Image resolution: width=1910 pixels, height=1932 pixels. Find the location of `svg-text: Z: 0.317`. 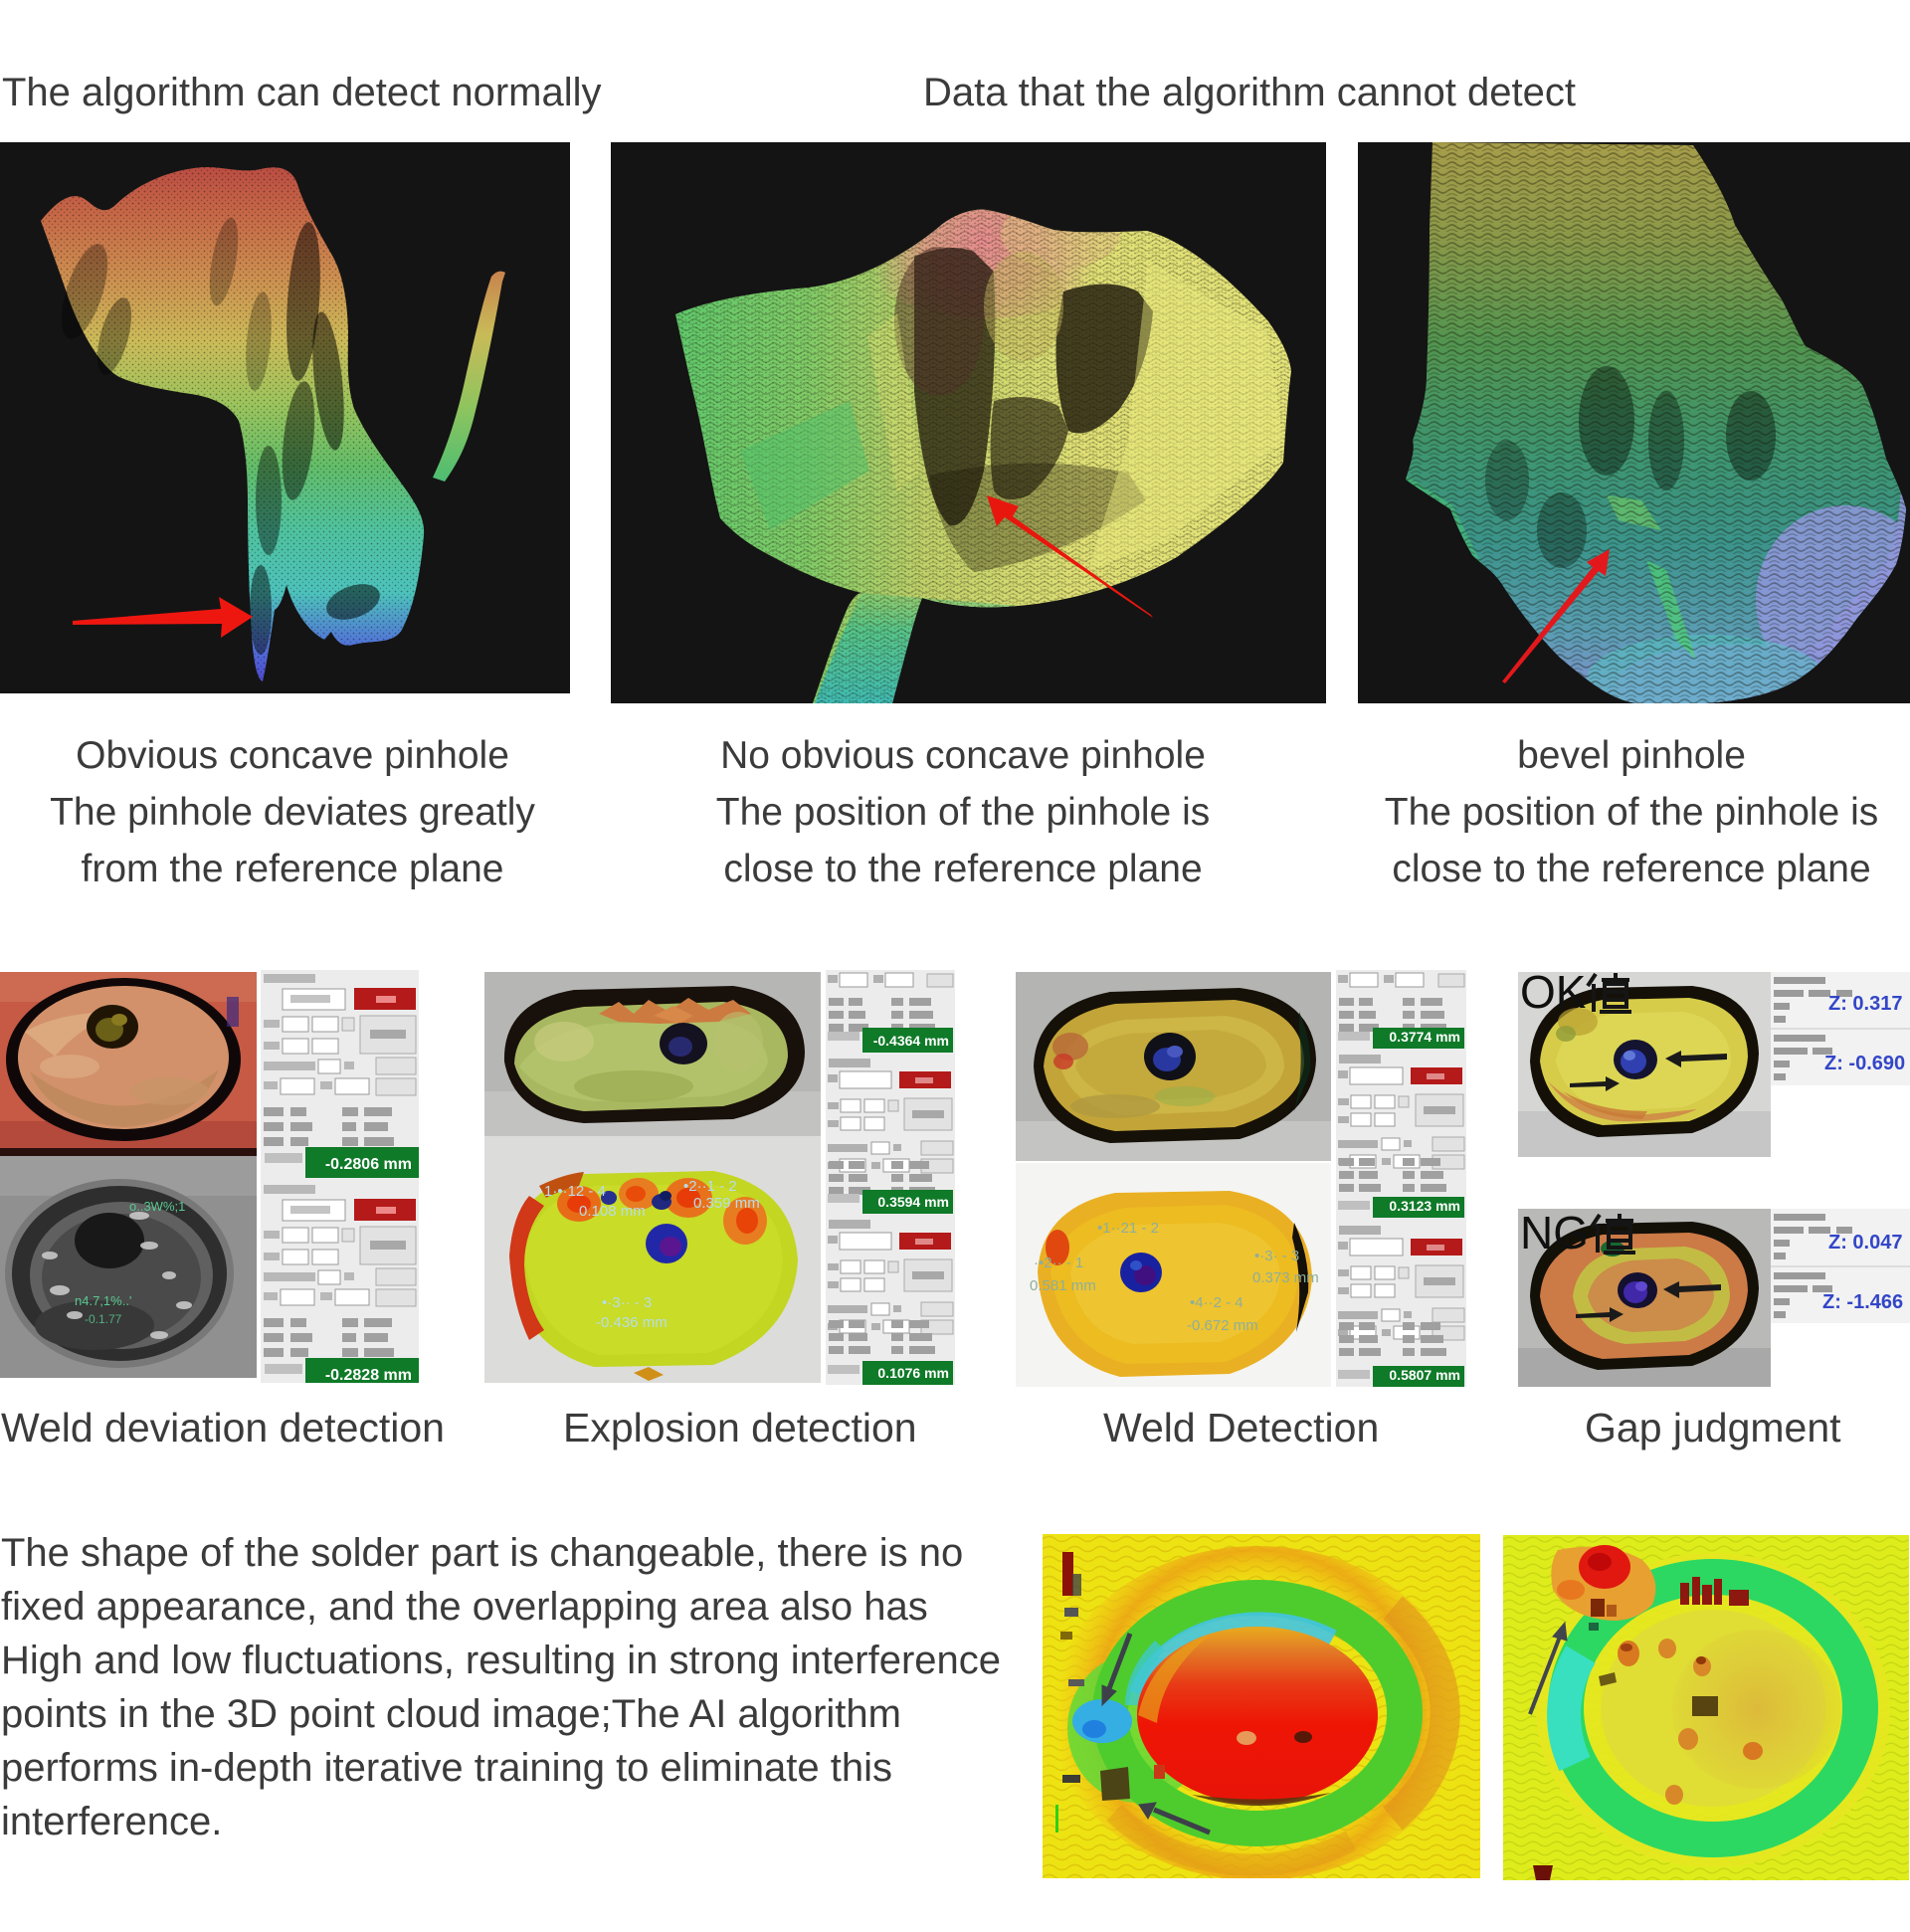

svg-text: Z: 0.317 is located at coordinates (1865, 1004).